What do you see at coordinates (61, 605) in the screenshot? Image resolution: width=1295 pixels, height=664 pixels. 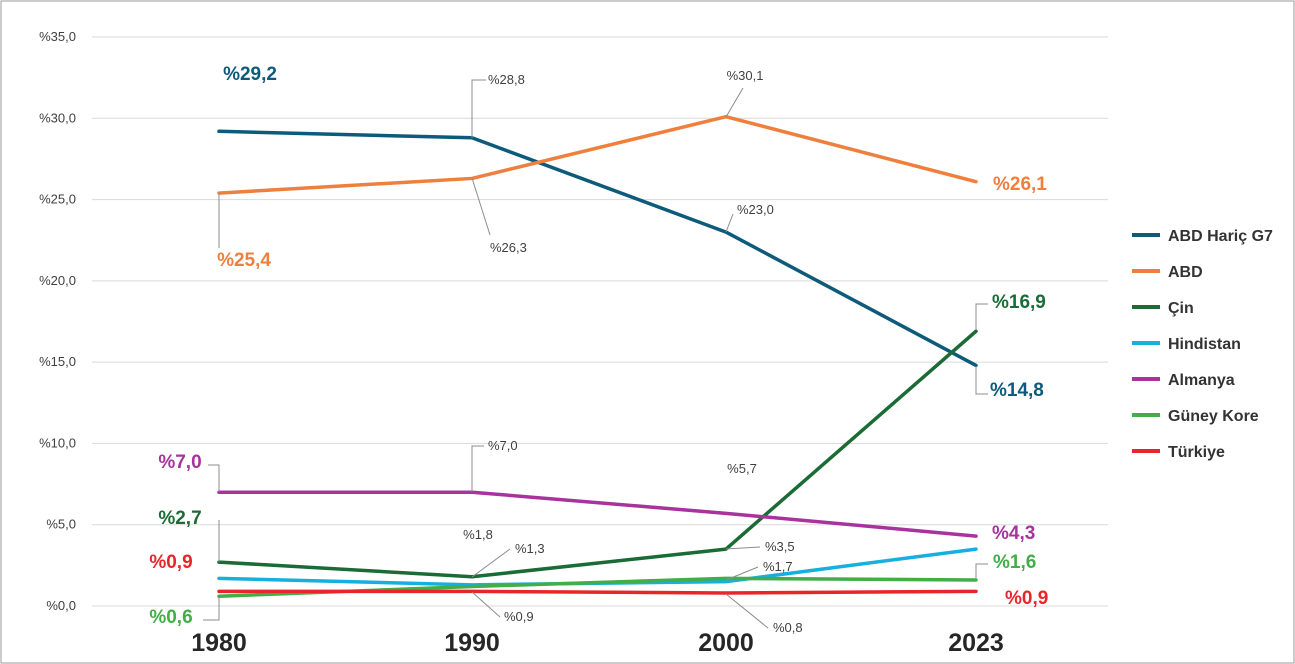 I see `y-tick-label: %0,0` at bounding box center [61, 605].